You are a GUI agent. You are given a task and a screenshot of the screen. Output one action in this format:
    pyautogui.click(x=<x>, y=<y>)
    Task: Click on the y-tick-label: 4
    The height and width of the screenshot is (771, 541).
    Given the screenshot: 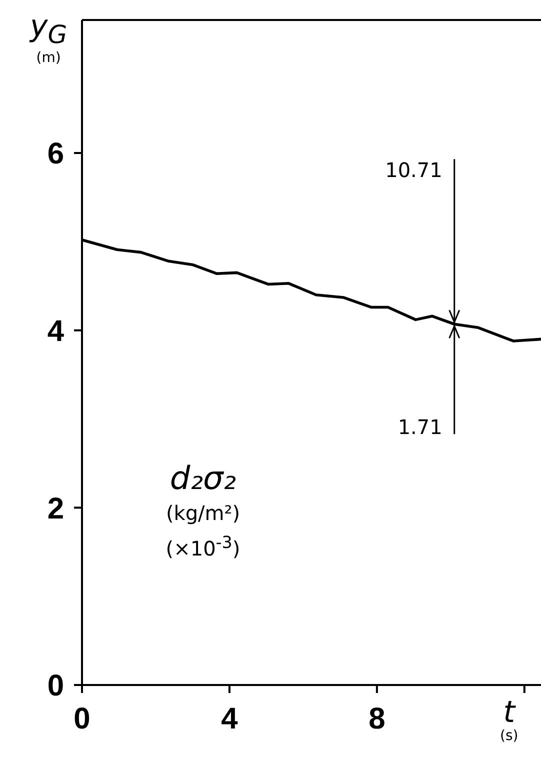 What is the action you would take?
    pyautogui.click(x=55, y=331)
    